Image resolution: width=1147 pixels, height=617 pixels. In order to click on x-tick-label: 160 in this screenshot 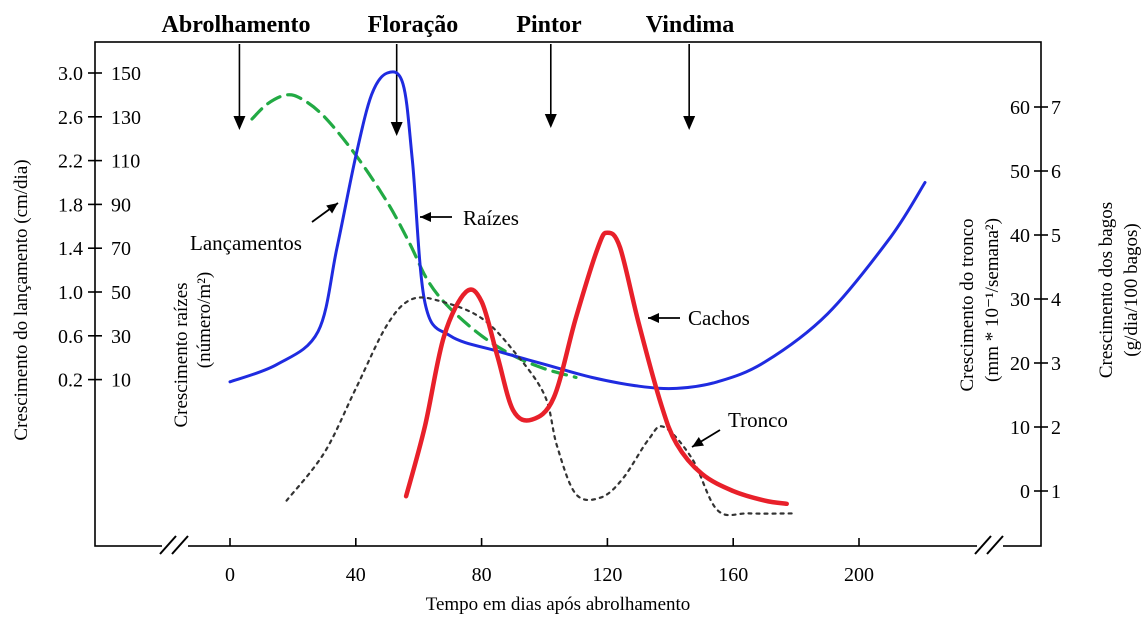, I will do `click(733, 575)`.